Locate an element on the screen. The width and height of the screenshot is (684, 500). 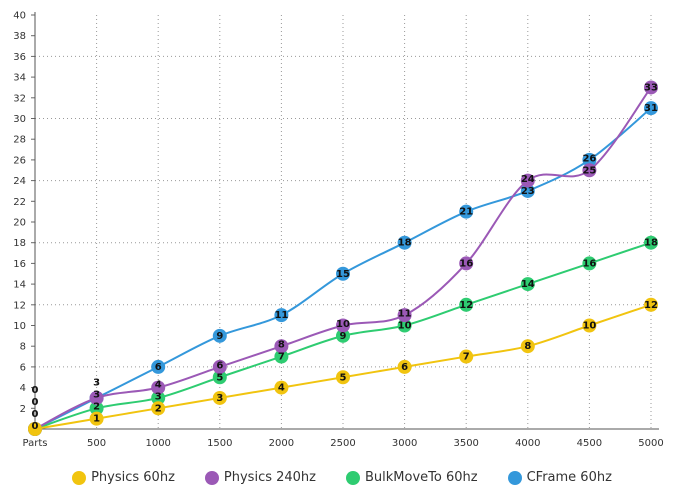
data-label: 14 is located at coordinates (528, 284).